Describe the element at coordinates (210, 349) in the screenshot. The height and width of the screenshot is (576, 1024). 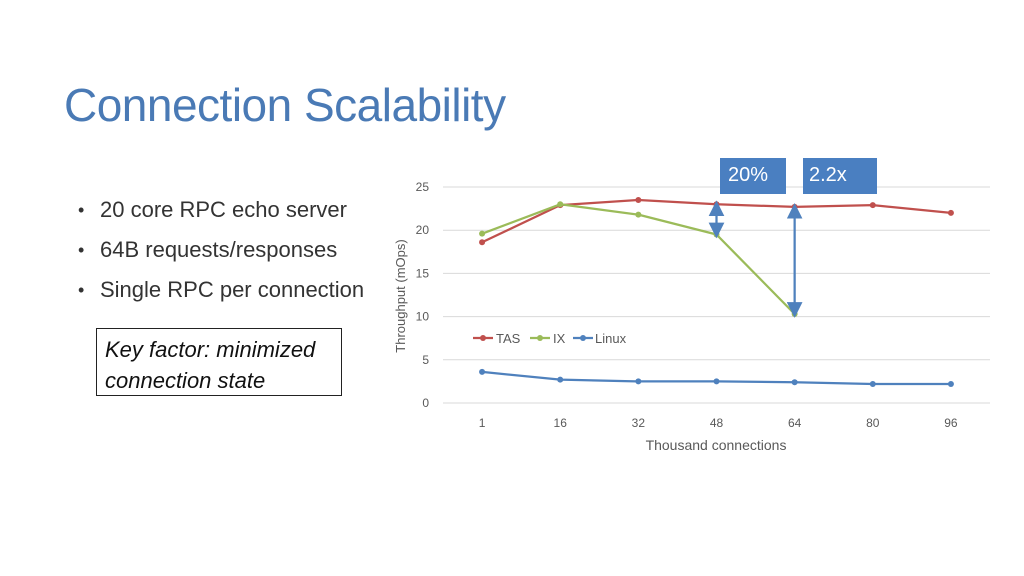
I see `key-factor-line: Key factor: minimized` at that location.